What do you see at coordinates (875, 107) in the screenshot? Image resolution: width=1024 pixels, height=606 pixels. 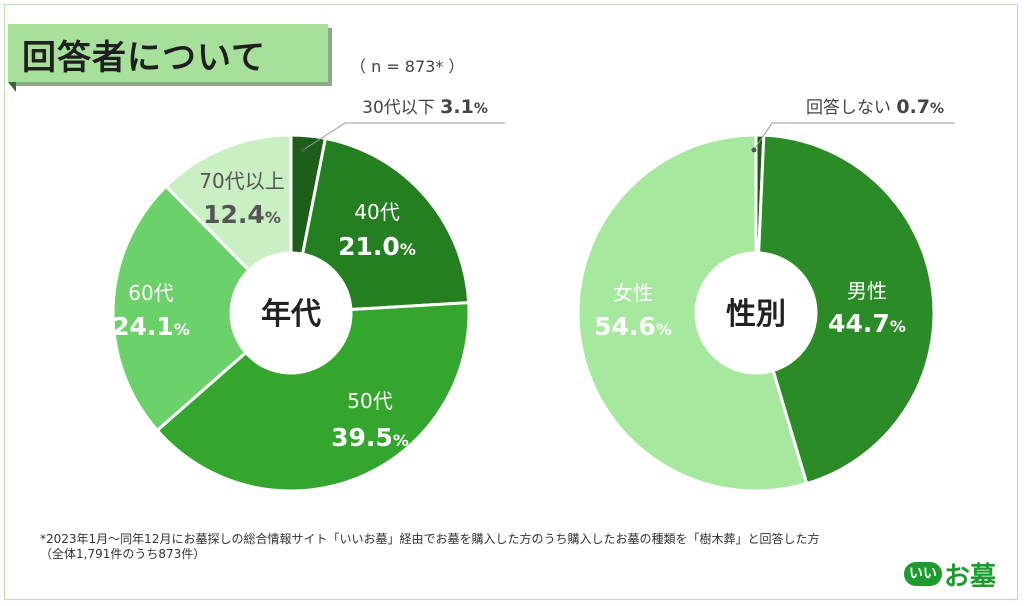 I see `chart2-label-0: 回答しない 0.7%` at bounding box center [875, 107].